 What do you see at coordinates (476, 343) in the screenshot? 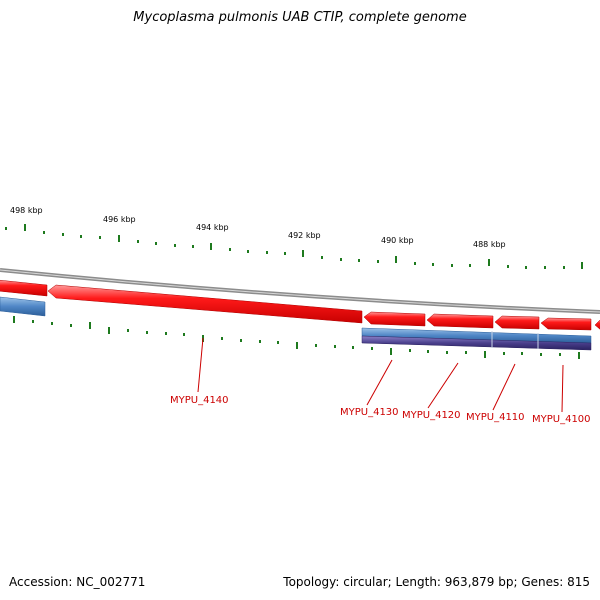
I see `feature-band-purple` at bounding box center [476, 343].